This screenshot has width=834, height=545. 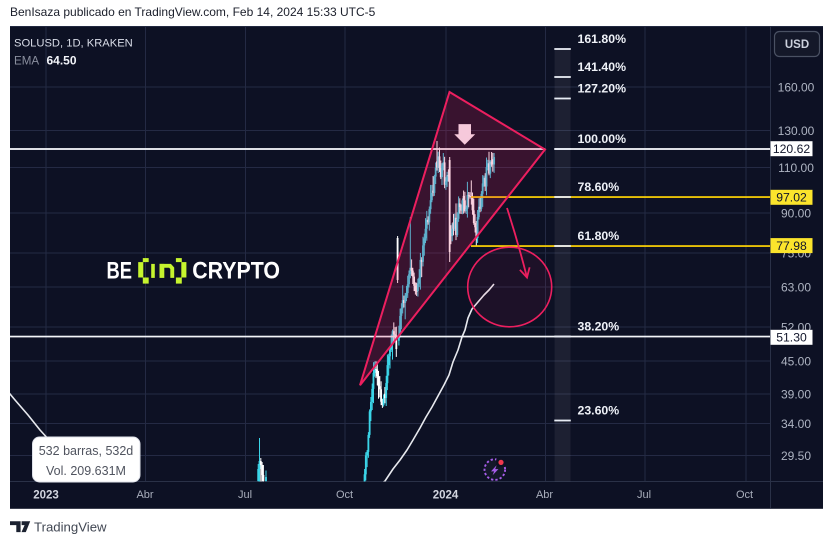 I want to click on svg-text: 34.00, so click(x=796, y=424).